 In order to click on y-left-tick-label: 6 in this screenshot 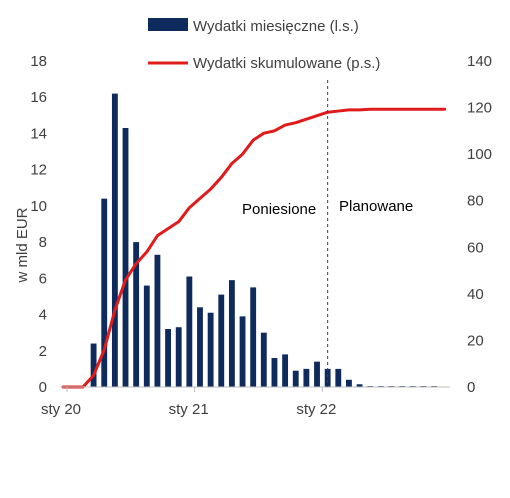, I will do `click(43, 278)`.